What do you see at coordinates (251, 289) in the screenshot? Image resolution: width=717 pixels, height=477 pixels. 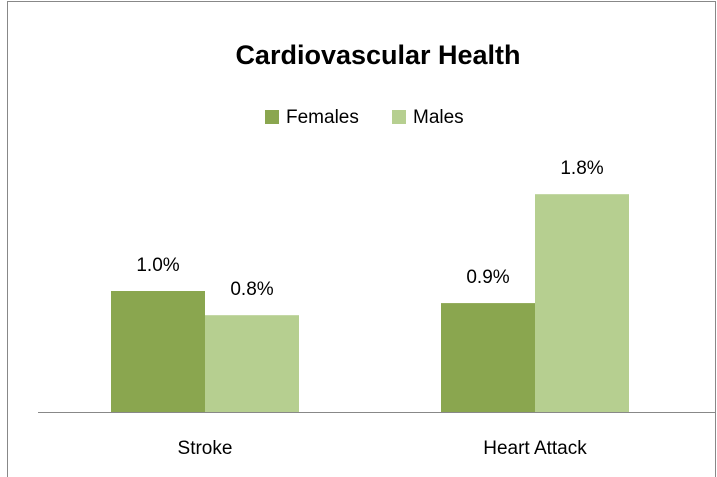 I see `value-label: 0.8%` at bounding box center [251, 289].